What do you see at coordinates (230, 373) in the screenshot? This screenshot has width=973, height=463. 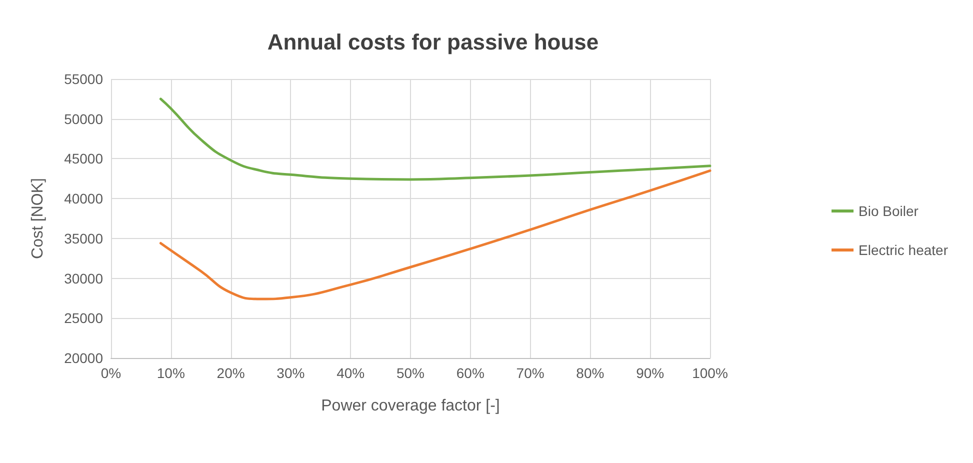 I see `x-tick-label: 20%` at bounding box center [230, 373].